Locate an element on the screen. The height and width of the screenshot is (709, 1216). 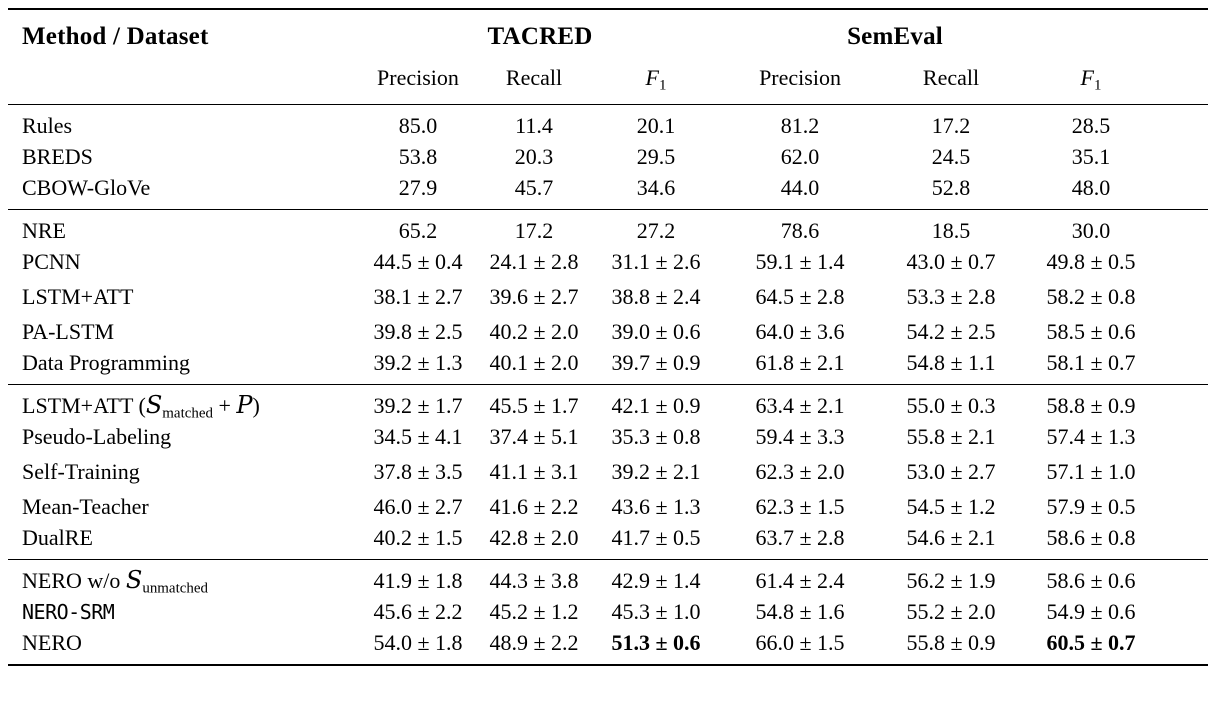
value-cell: 64.0 ± 3.6 is located at coordinates (800, 331).